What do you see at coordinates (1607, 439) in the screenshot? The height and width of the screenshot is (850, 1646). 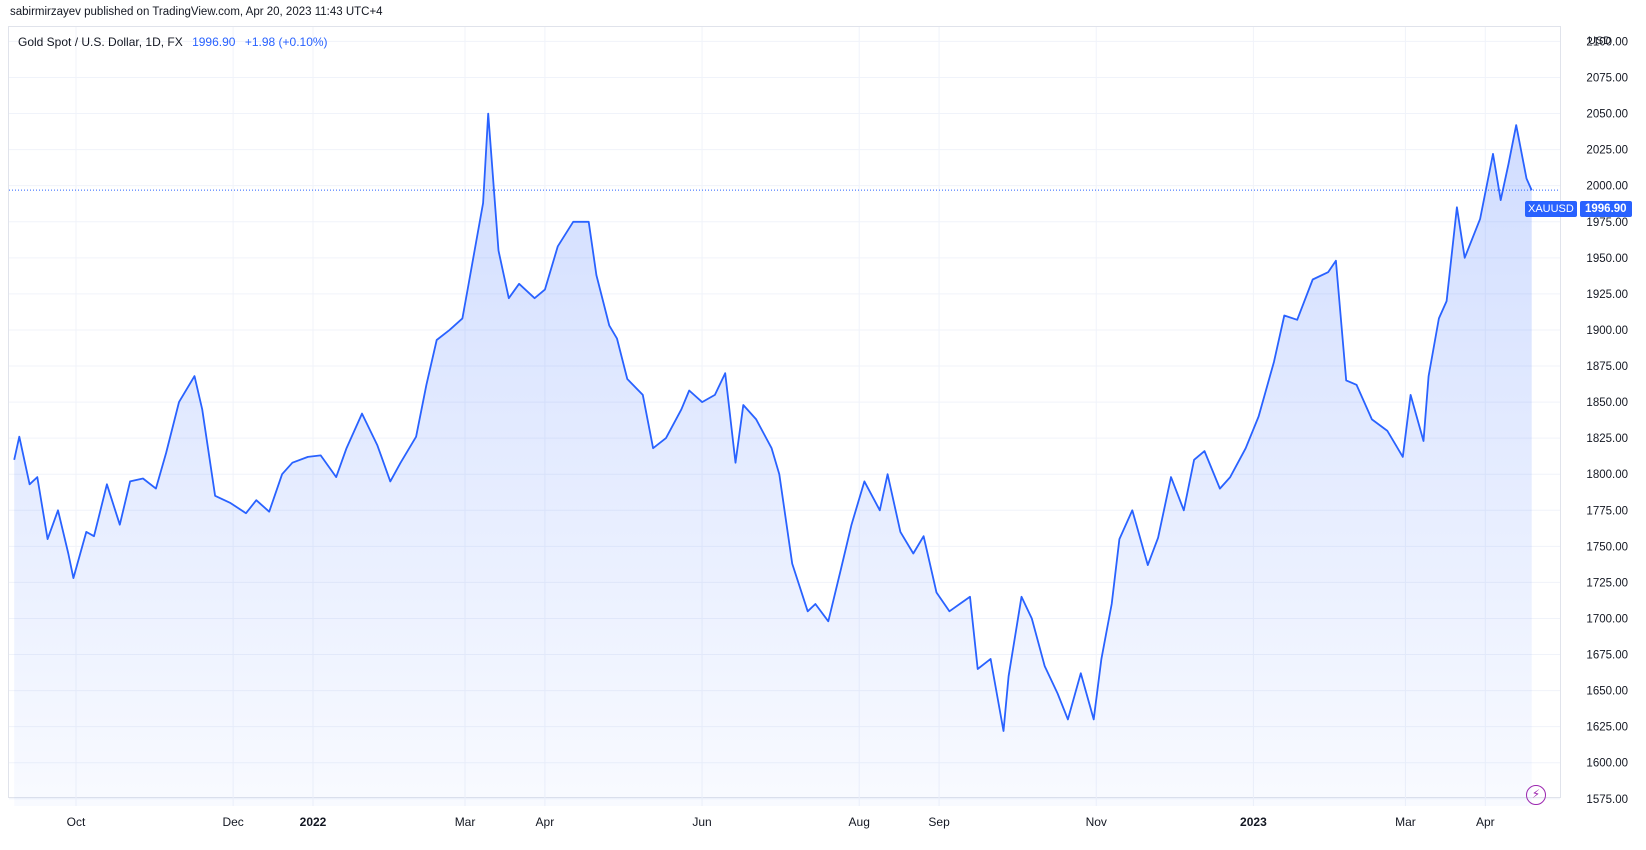 I see `y-tick-label: 1825.00` at bounding box center [1607, 439].